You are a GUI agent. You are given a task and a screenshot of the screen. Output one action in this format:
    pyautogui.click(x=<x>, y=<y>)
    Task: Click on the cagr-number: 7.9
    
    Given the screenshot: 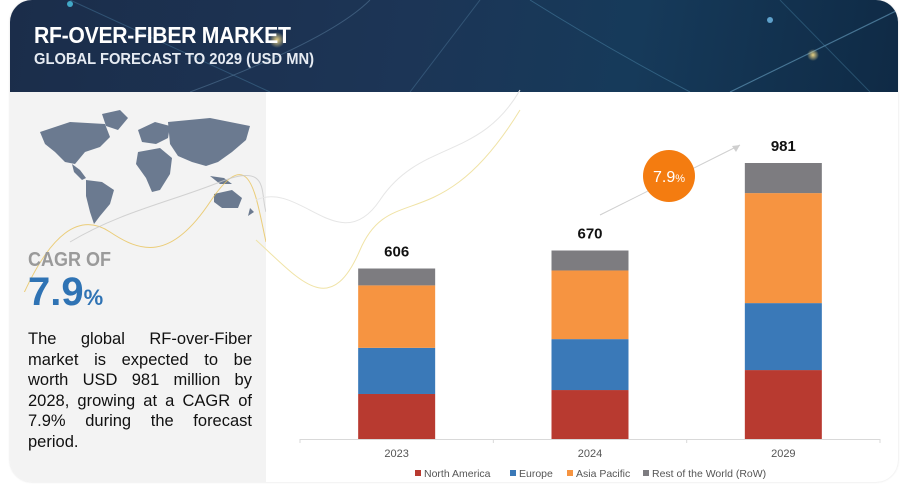 What is the action you would take?
    pyautogui.click(x=56, y=292)
    